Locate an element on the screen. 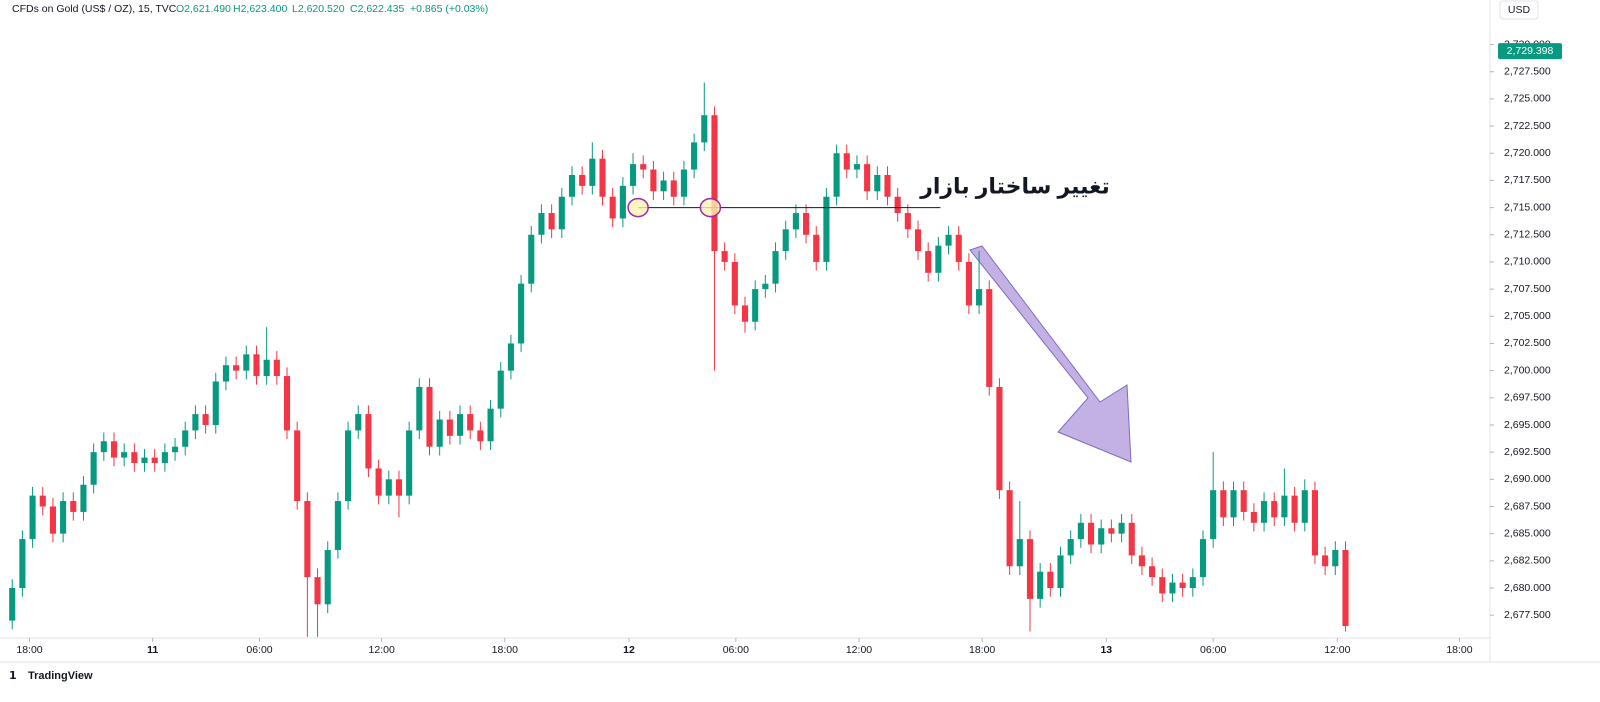 The image size is (1600, 702). y-tick-label: 2,717.500 is located at coordinates (1527, 180).